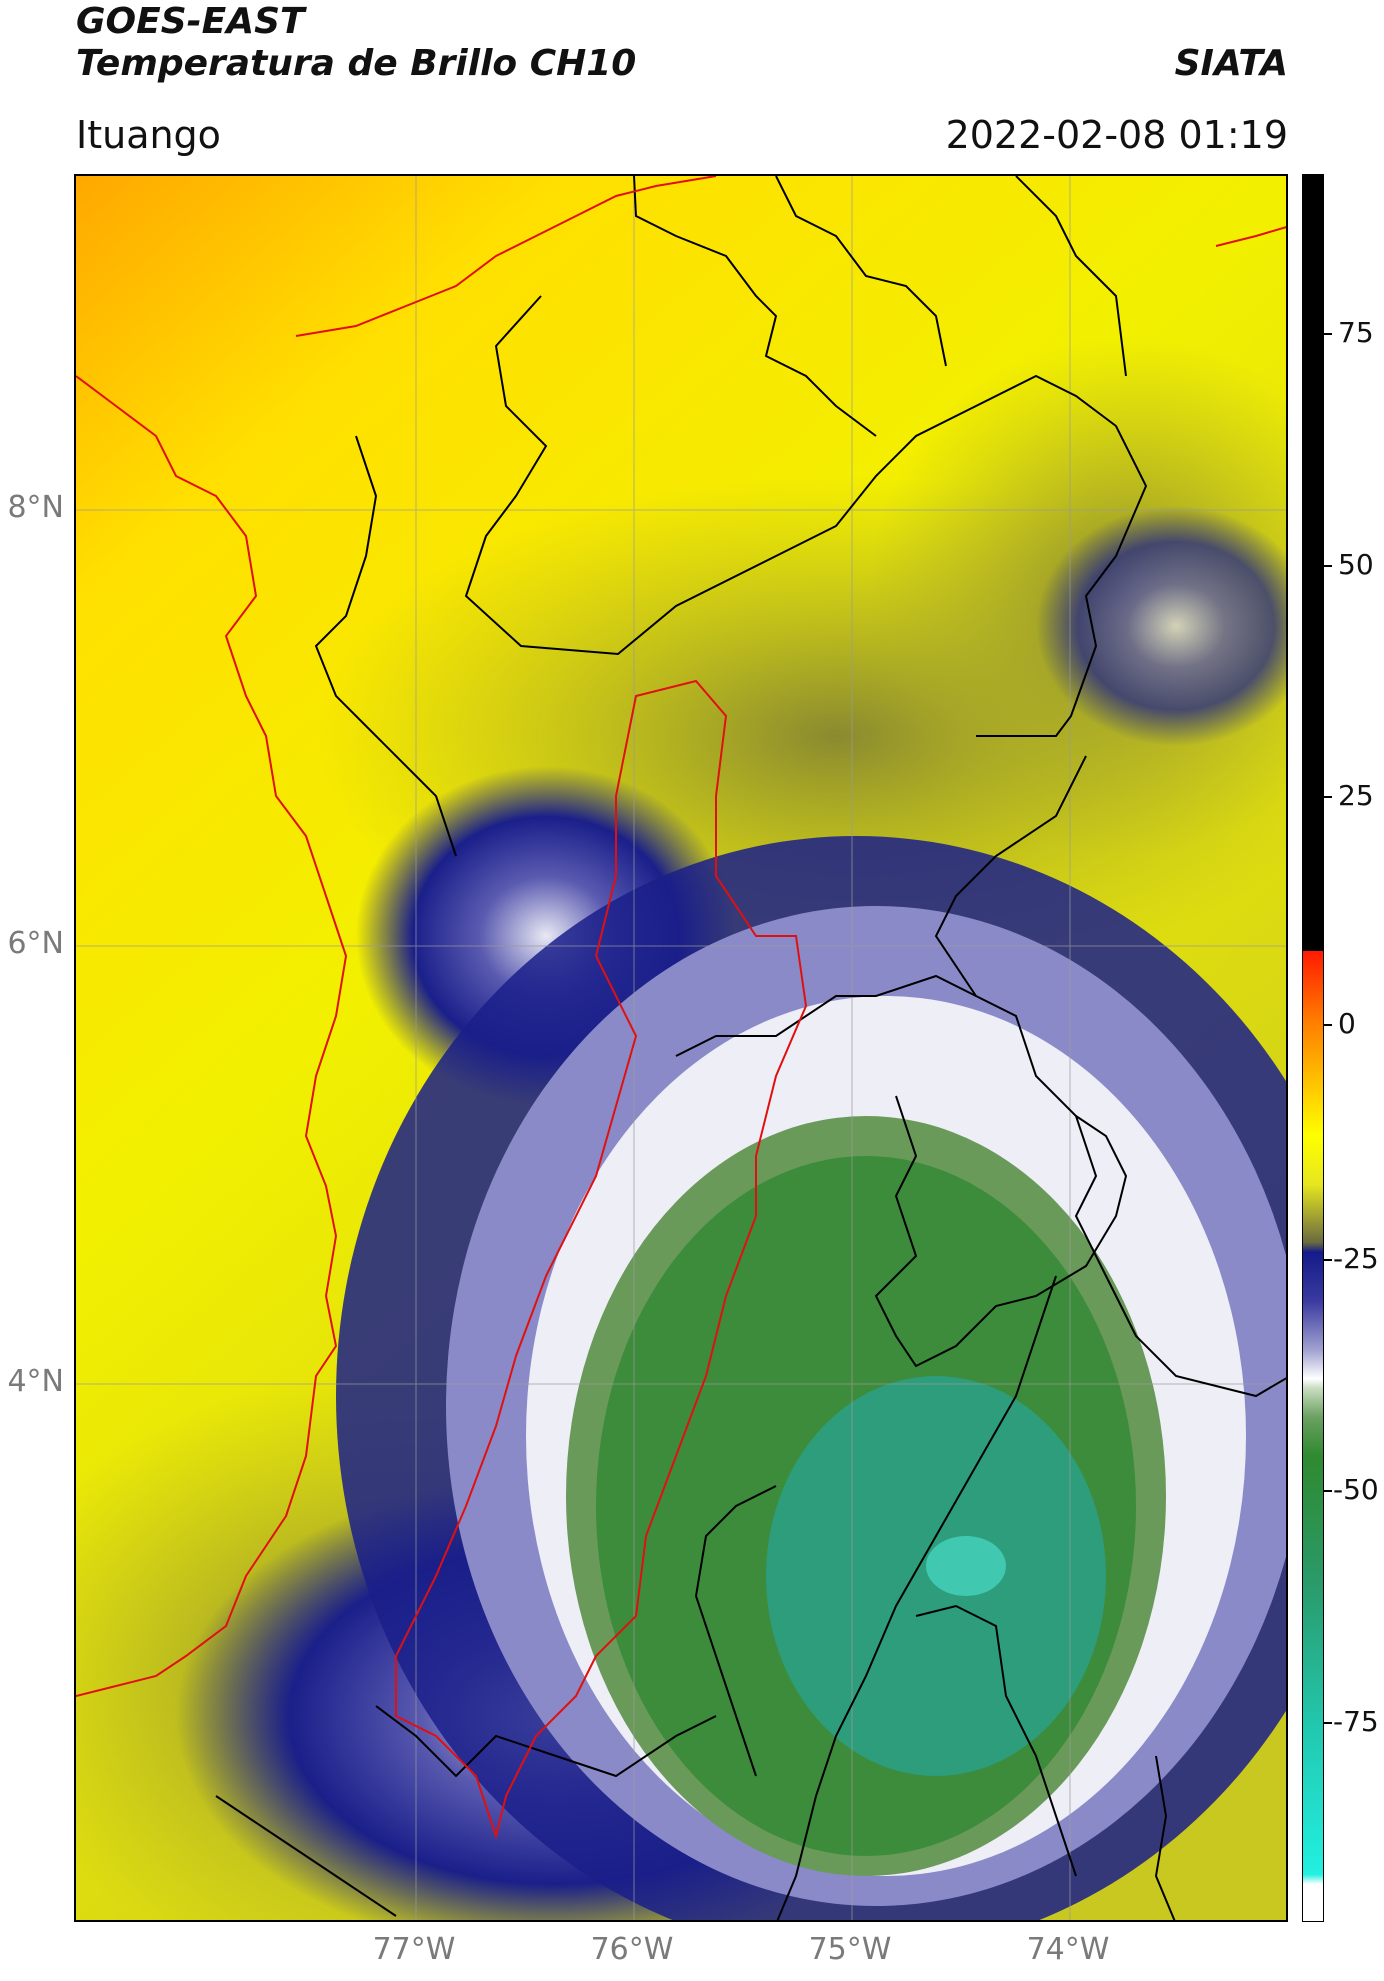 The image size is (1384, 1981). Describe the element at coordinates (755, 306) in the screenshot. I see `border-north-b` at that location.